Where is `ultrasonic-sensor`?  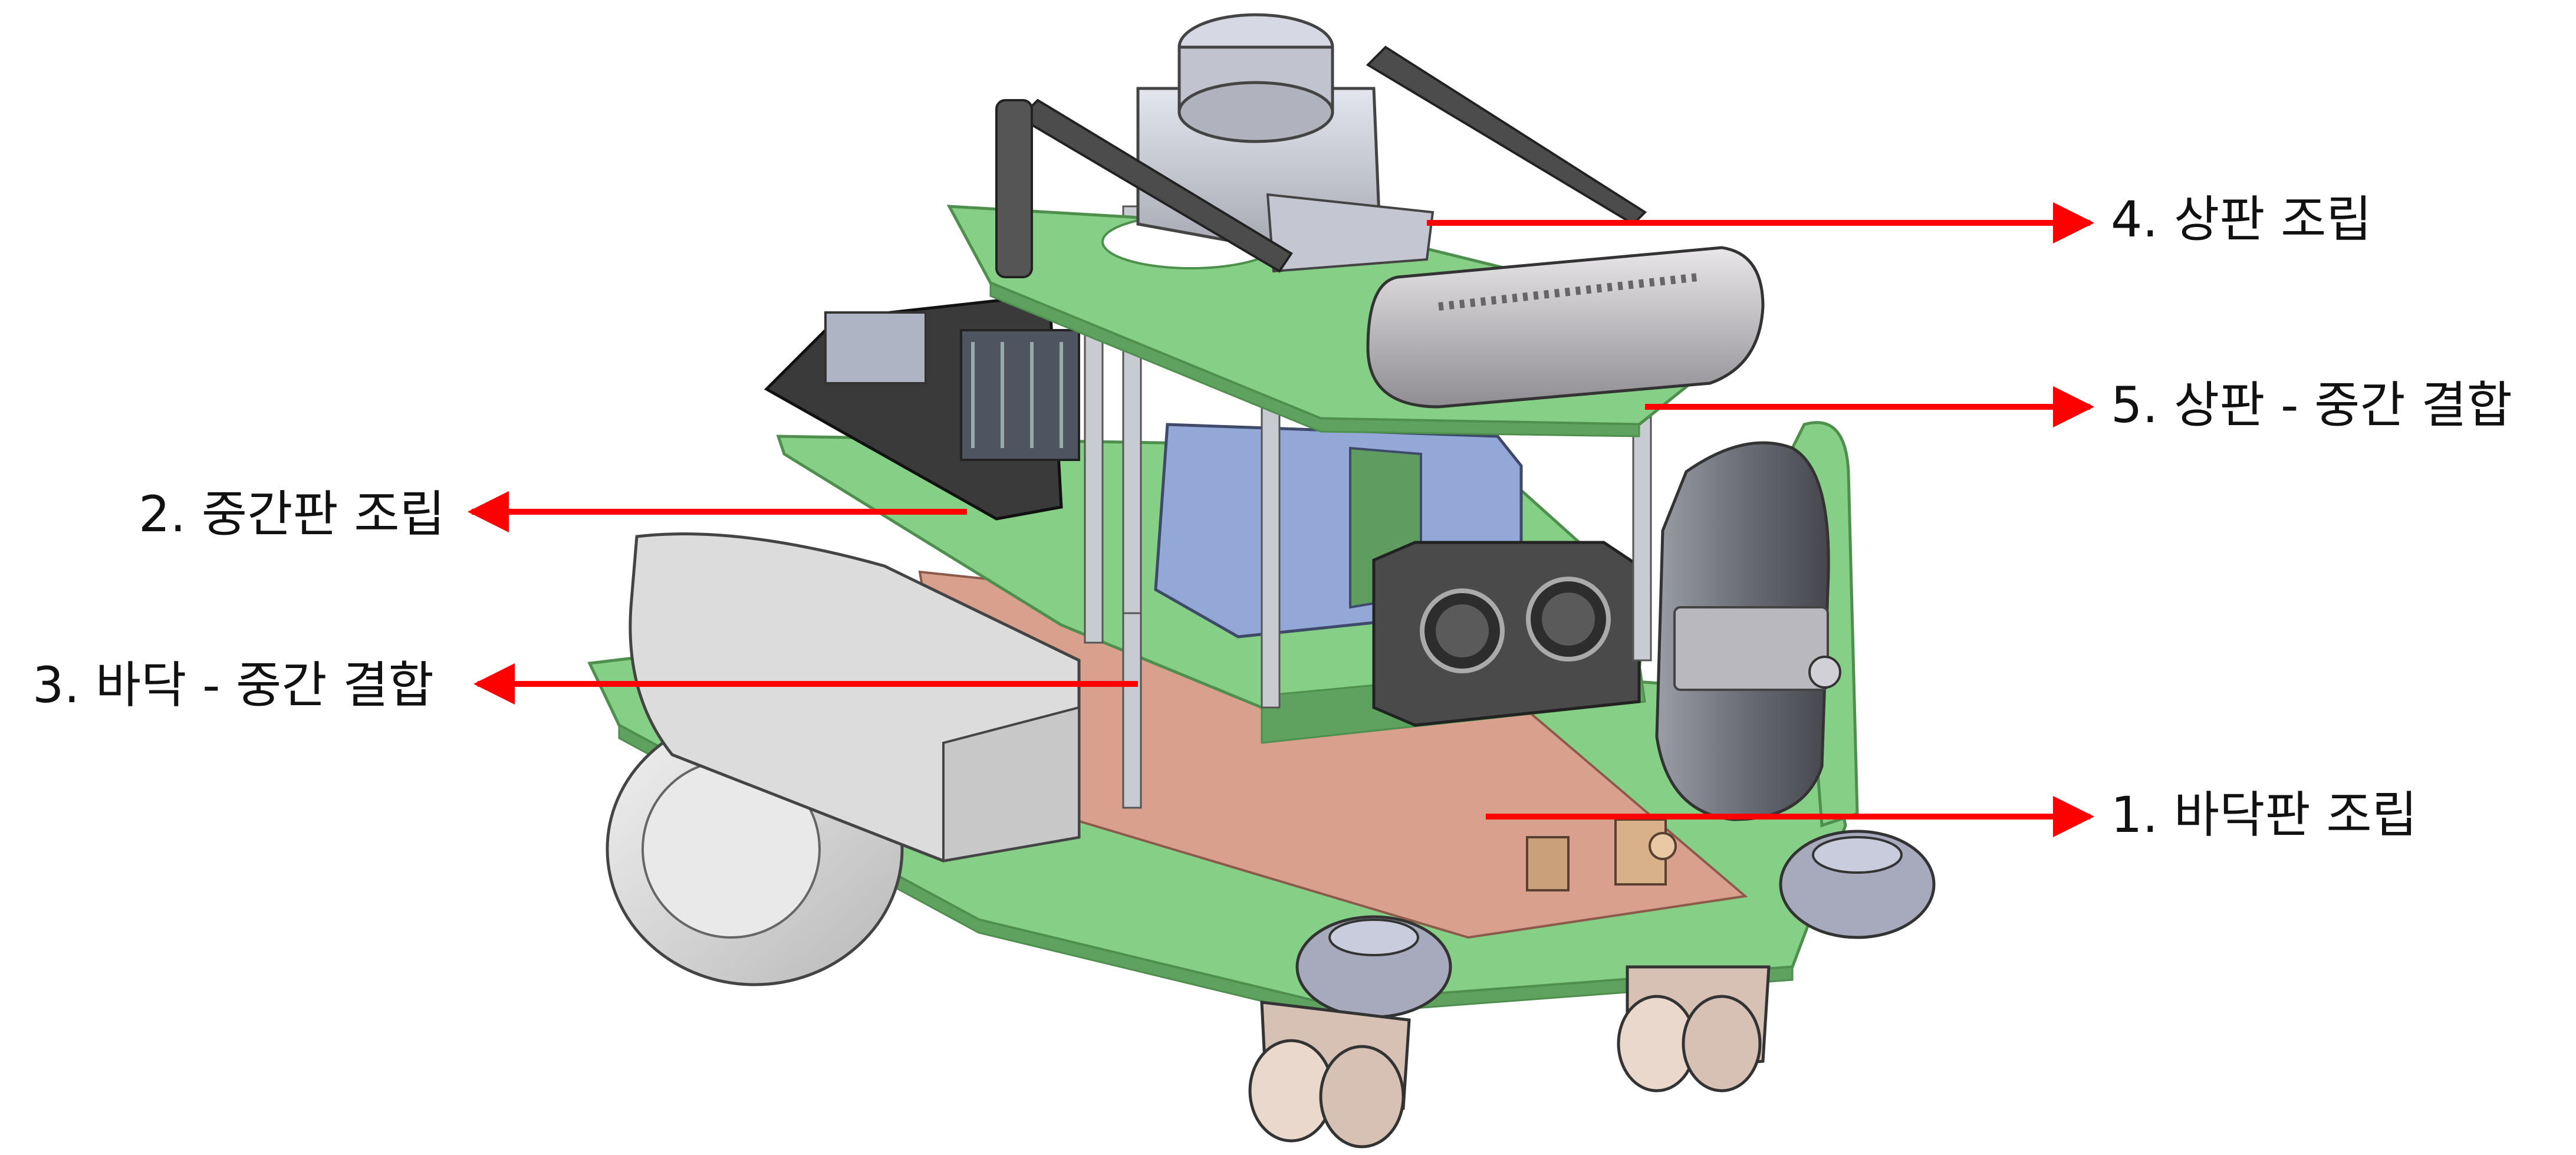 ultrasonic-sensor is located at coordinates (1507, 634).